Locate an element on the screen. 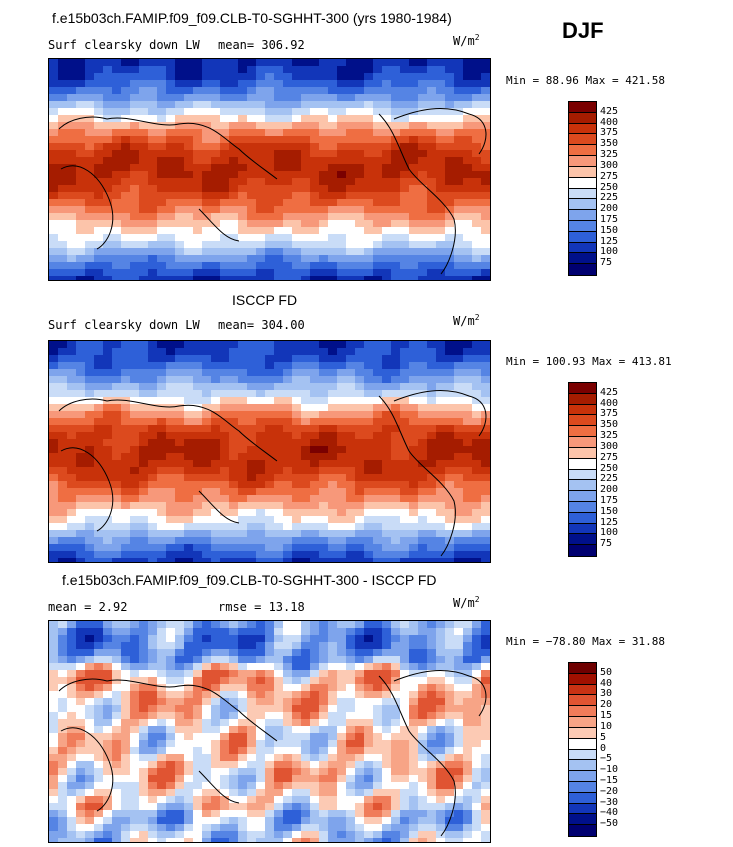  panel2-title: ISCCP FD is located at coordinates (265, 300).